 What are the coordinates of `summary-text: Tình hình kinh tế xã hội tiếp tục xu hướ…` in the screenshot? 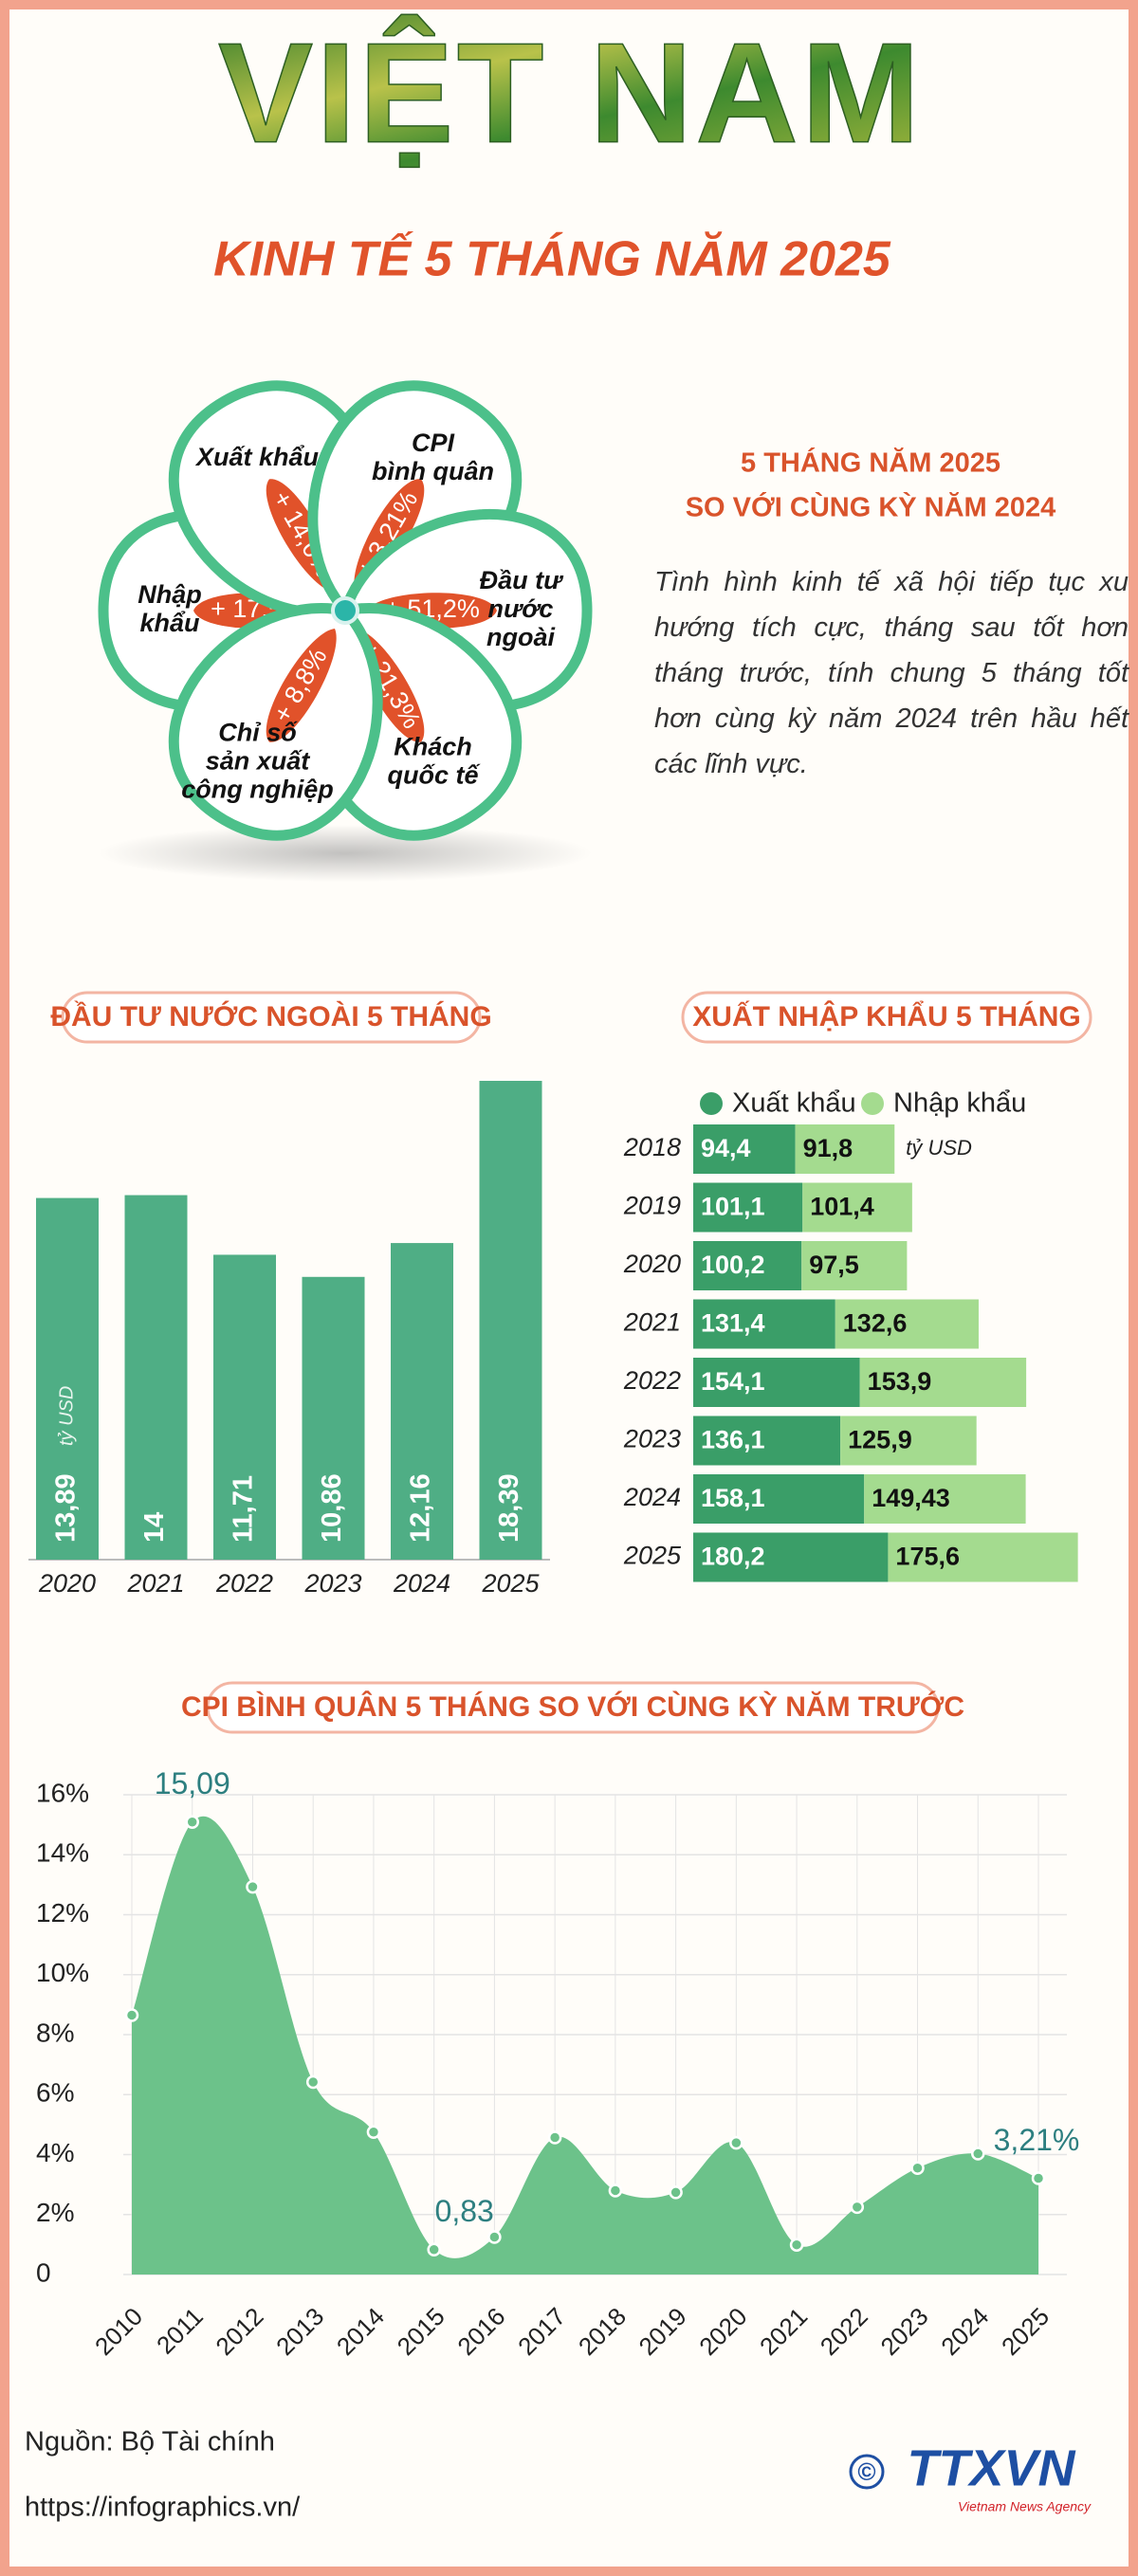 It's located at (891, 673).